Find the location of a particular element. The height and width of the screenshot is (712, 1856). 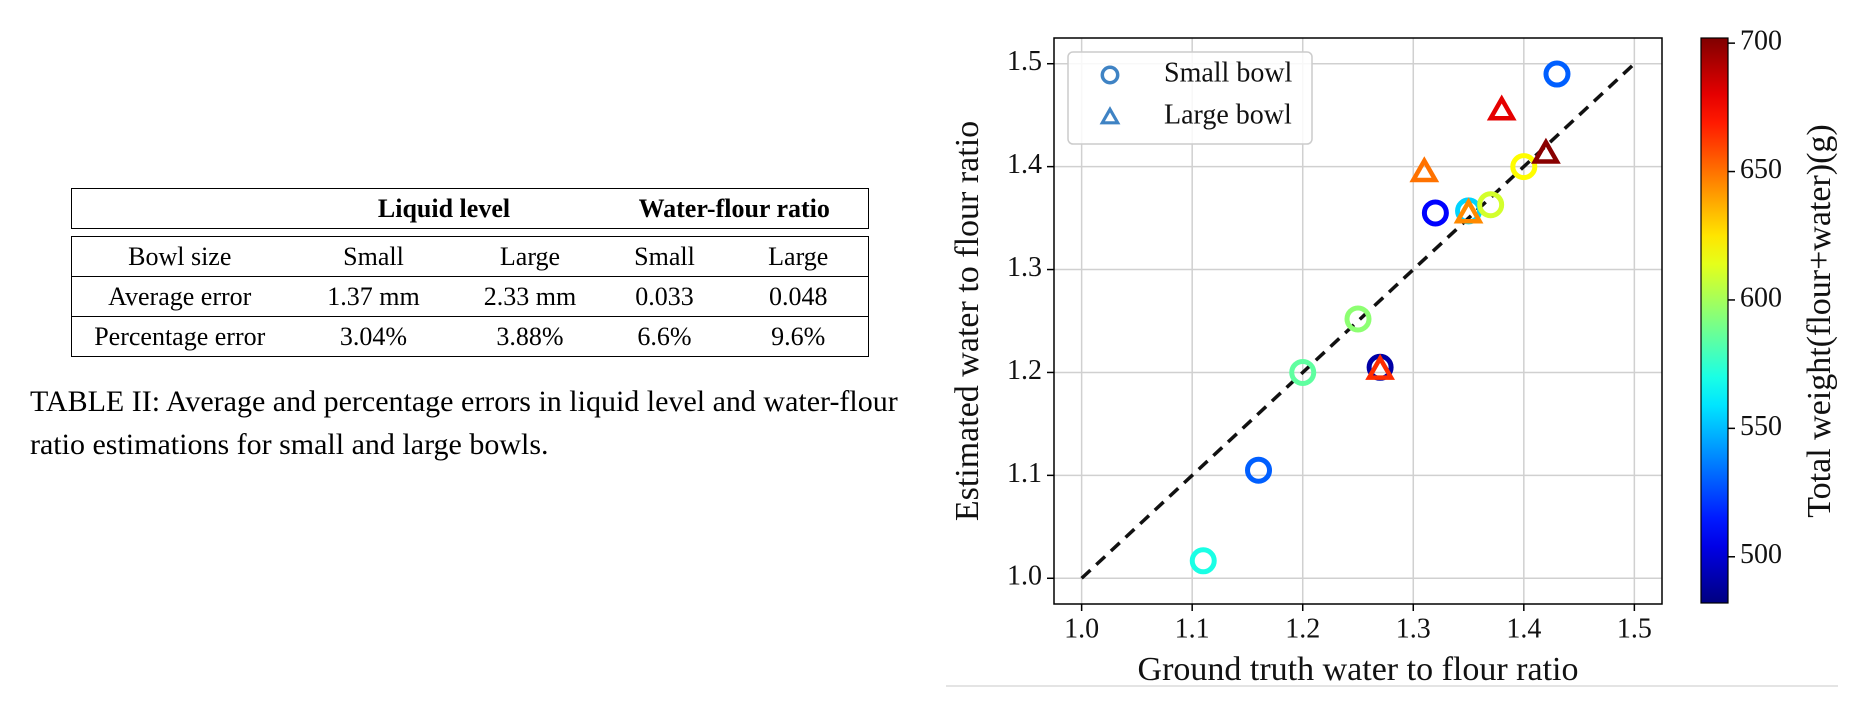

x-tick-label: 1.5 is located at coordinates (1634, 628).